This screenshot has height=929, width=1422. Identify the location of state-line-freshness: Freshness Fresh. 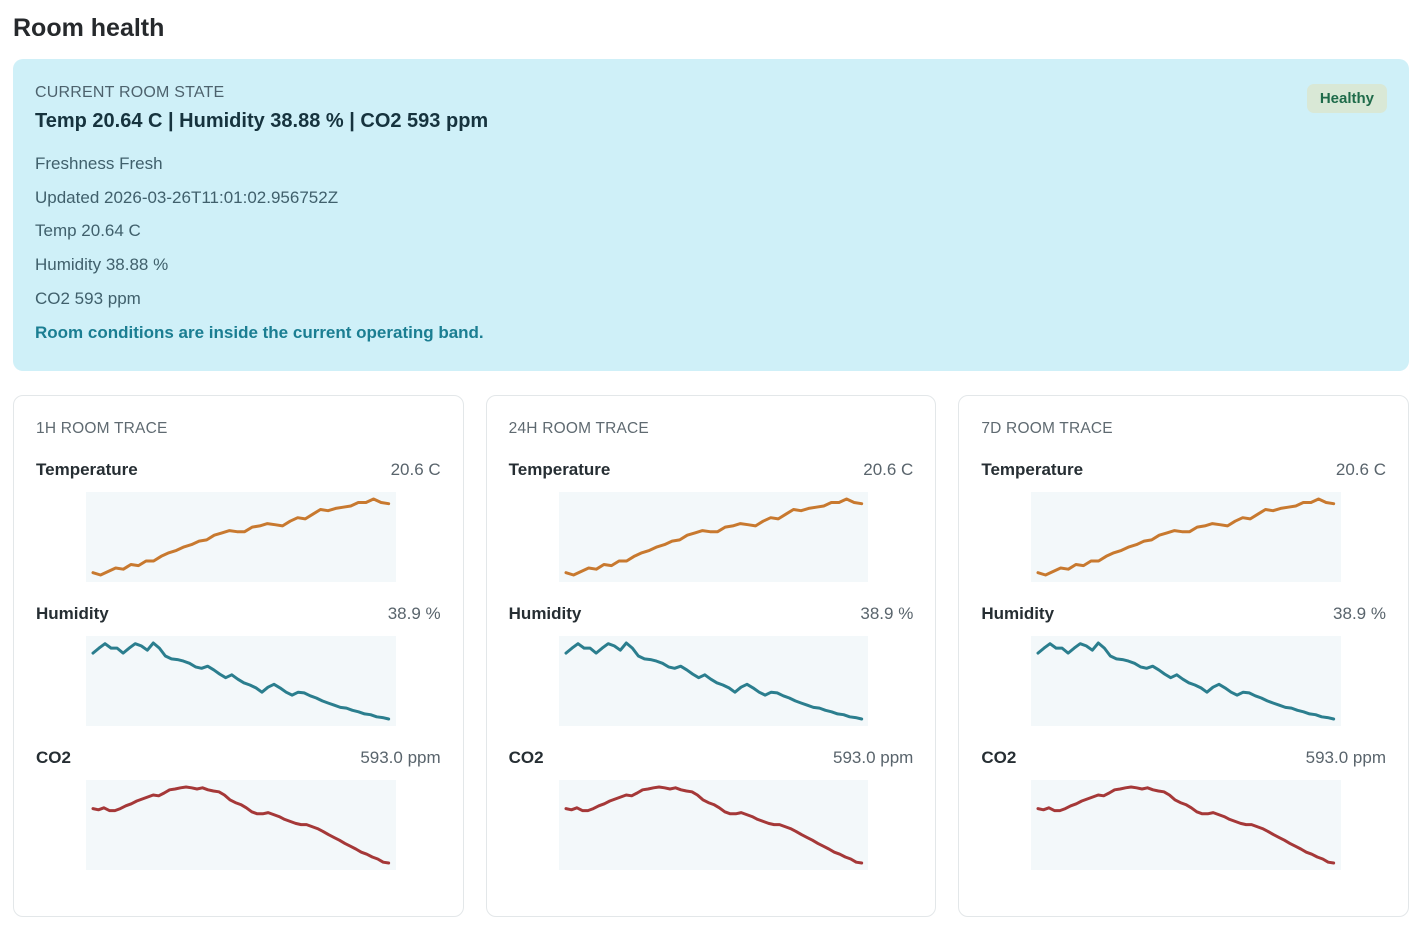
(99, 163).